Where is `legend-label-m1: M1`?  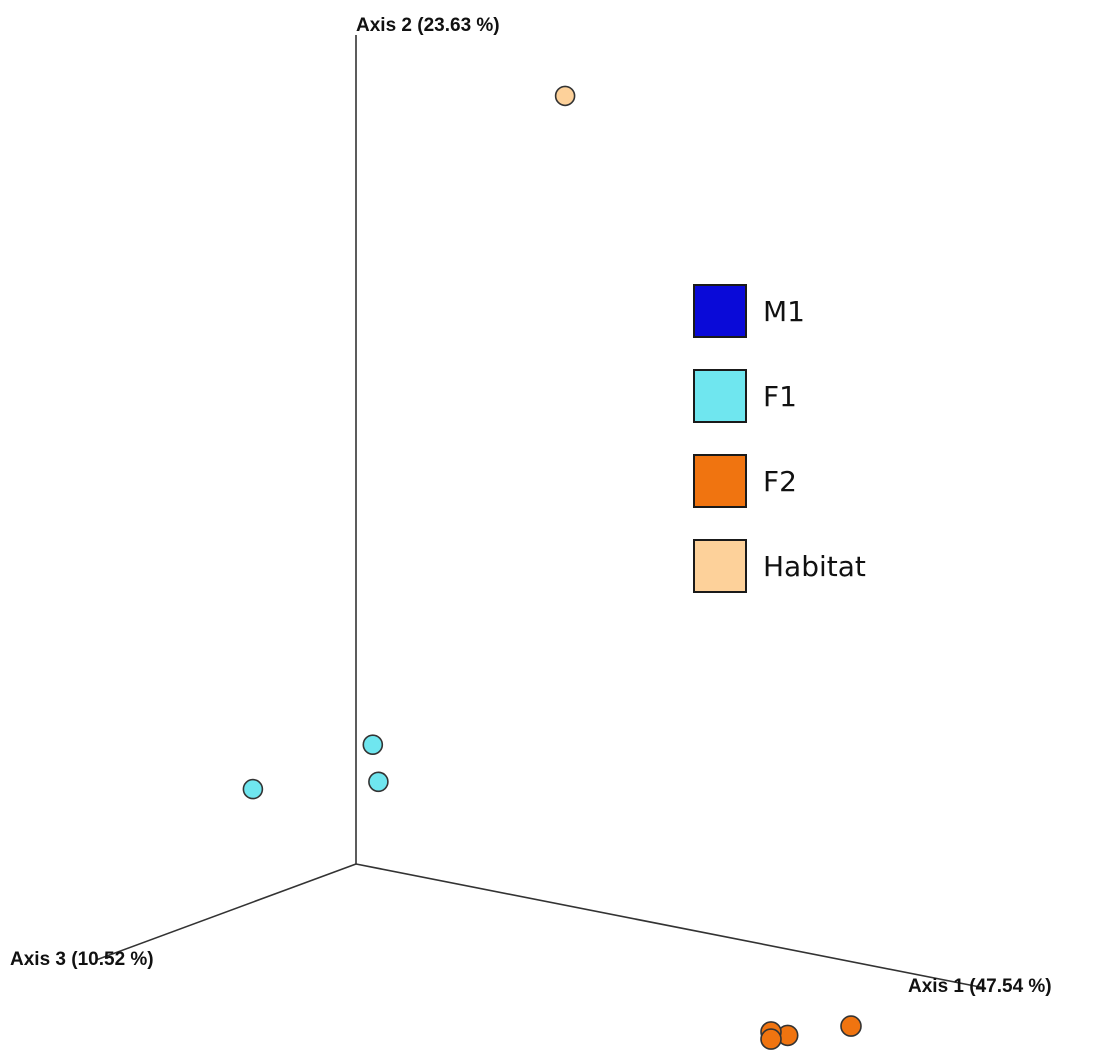 legend-label-m1: M1 is located at coordinates (784, 311).